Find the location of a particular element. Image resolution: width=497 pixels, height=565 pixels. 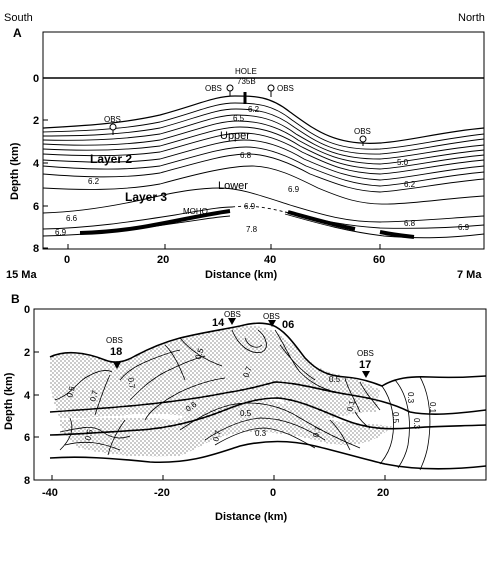

obs-id-18: 18 is located at coordinates (116, 352).